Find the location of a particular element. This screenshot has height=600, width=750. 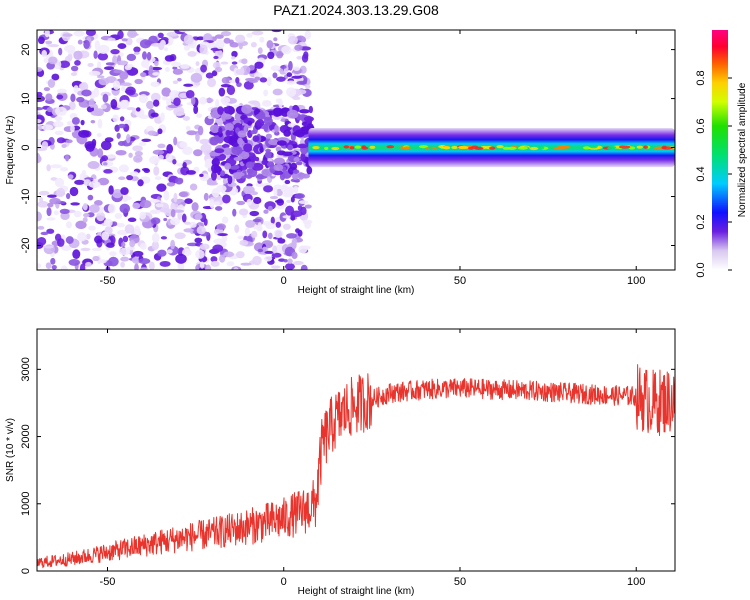

figure-title: PAZ1.2024.303.13.29.G08 is located at coordinates (356, 10).